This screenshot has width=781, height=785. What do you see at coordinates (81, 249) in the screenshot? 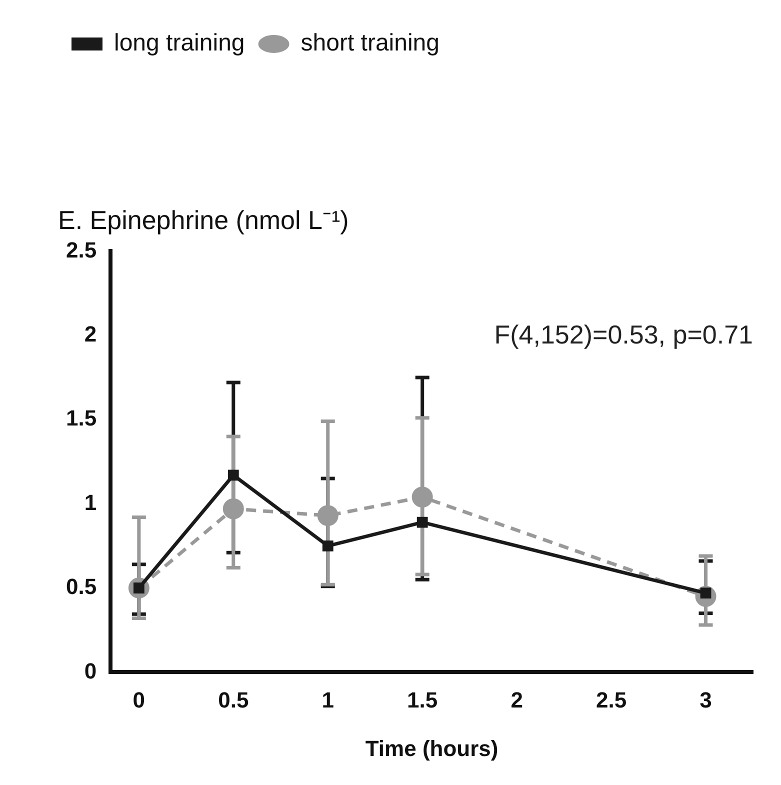
I see `y-tick-label: 2.5` at bounding box center [81, 249].